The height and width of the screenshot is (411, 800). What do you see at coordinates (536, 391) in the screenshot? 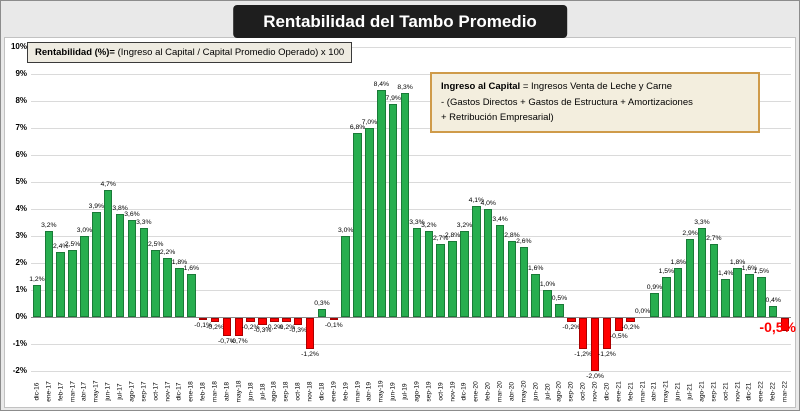
I see `x-axis-tick-label: jun-20` at bounding box center [536, 391].